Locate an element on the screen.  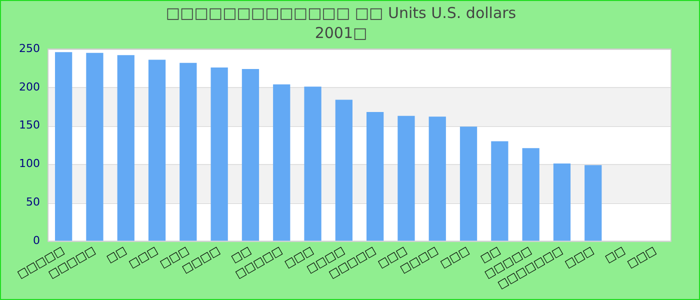
y-tick-label: 150 is located at coordinates (29, 125).